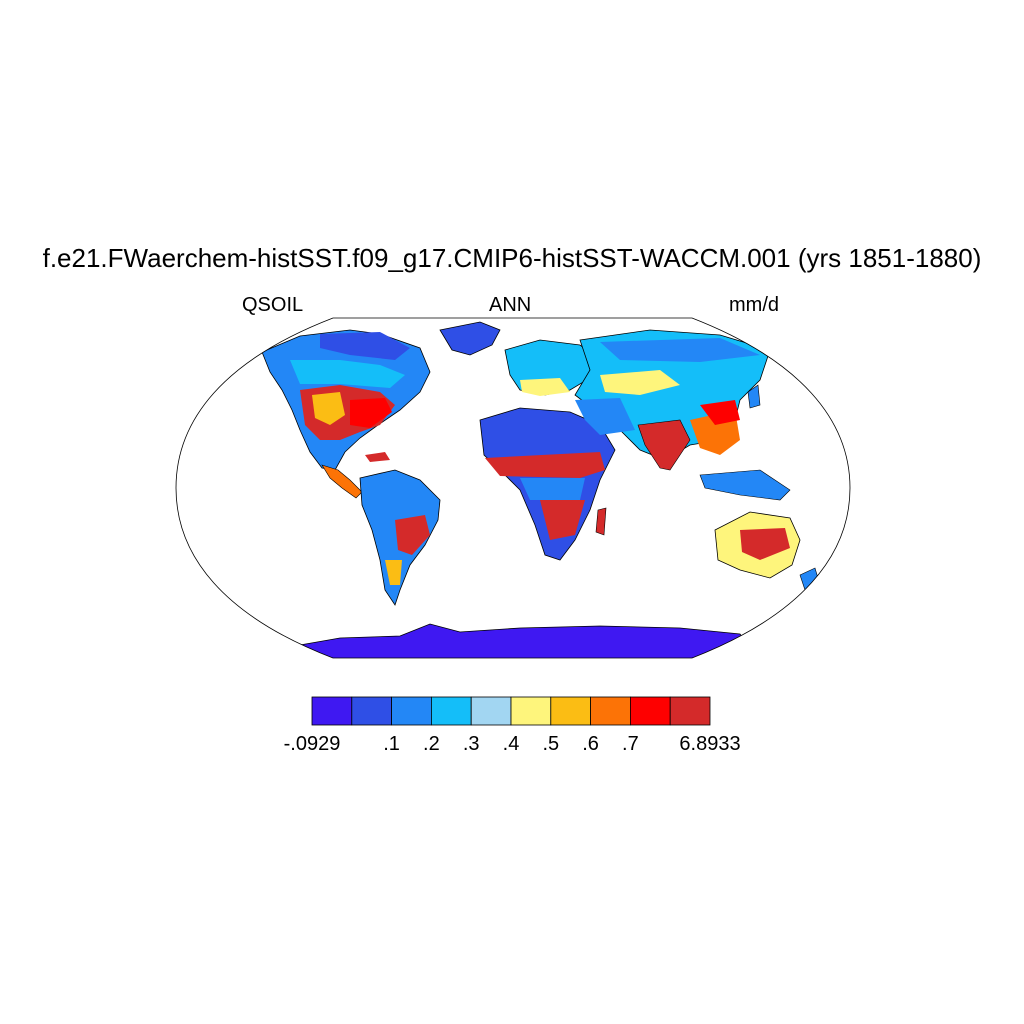 This screenshot has height=1024, width=1024. What do you see at coordinates (510, 305) in the screenshot?
I see `season-label: ANN` at bounding box center [510, 305].